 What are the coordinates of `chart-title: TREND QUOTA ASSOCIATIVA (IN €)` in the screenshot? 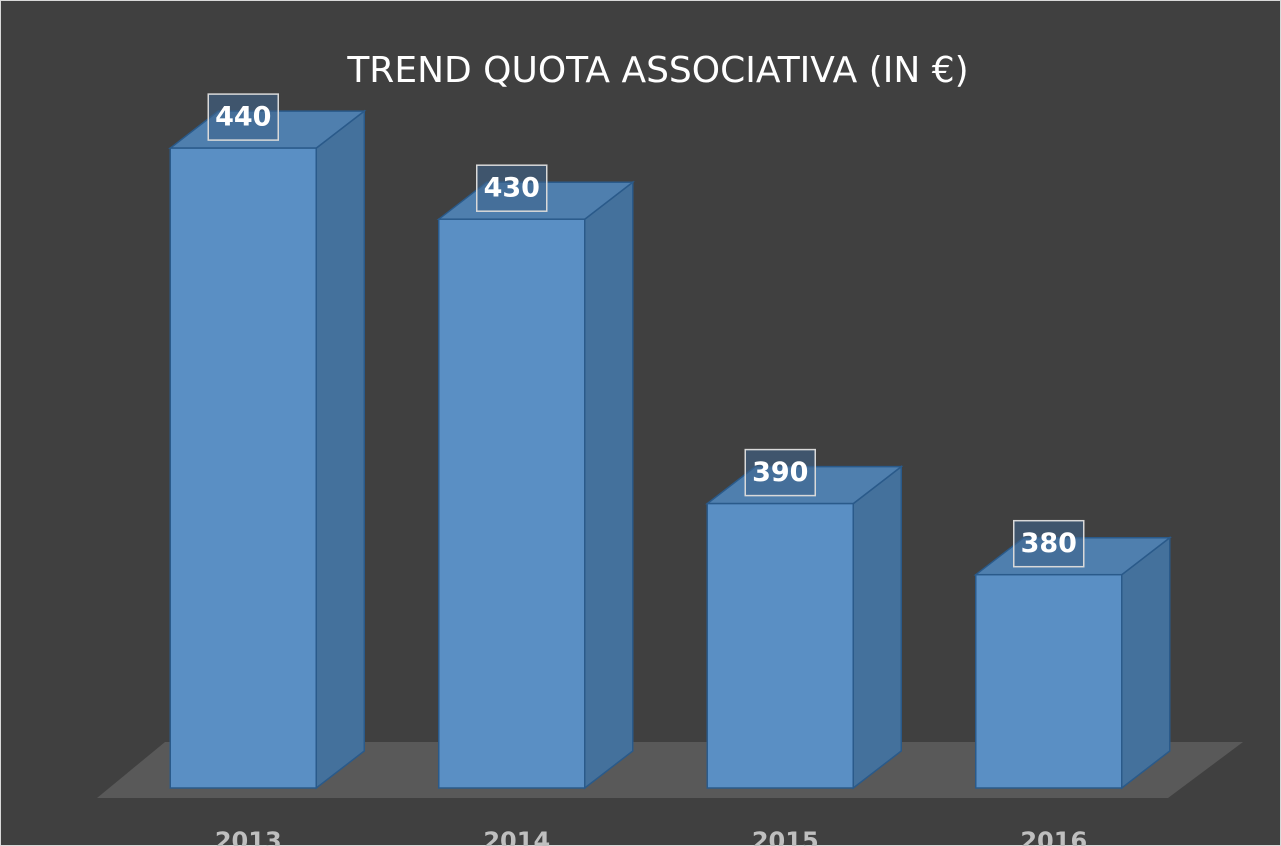 It's located at (657, 70).